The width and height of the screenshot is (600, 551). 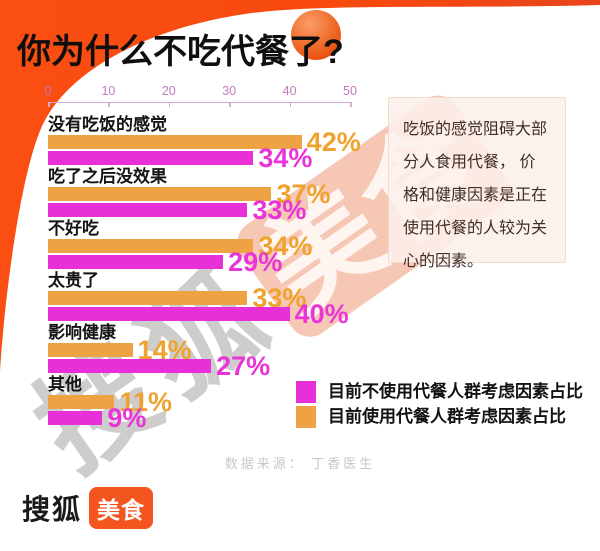 I want to click on bar-row: 33%, so click(x=248, y=298).